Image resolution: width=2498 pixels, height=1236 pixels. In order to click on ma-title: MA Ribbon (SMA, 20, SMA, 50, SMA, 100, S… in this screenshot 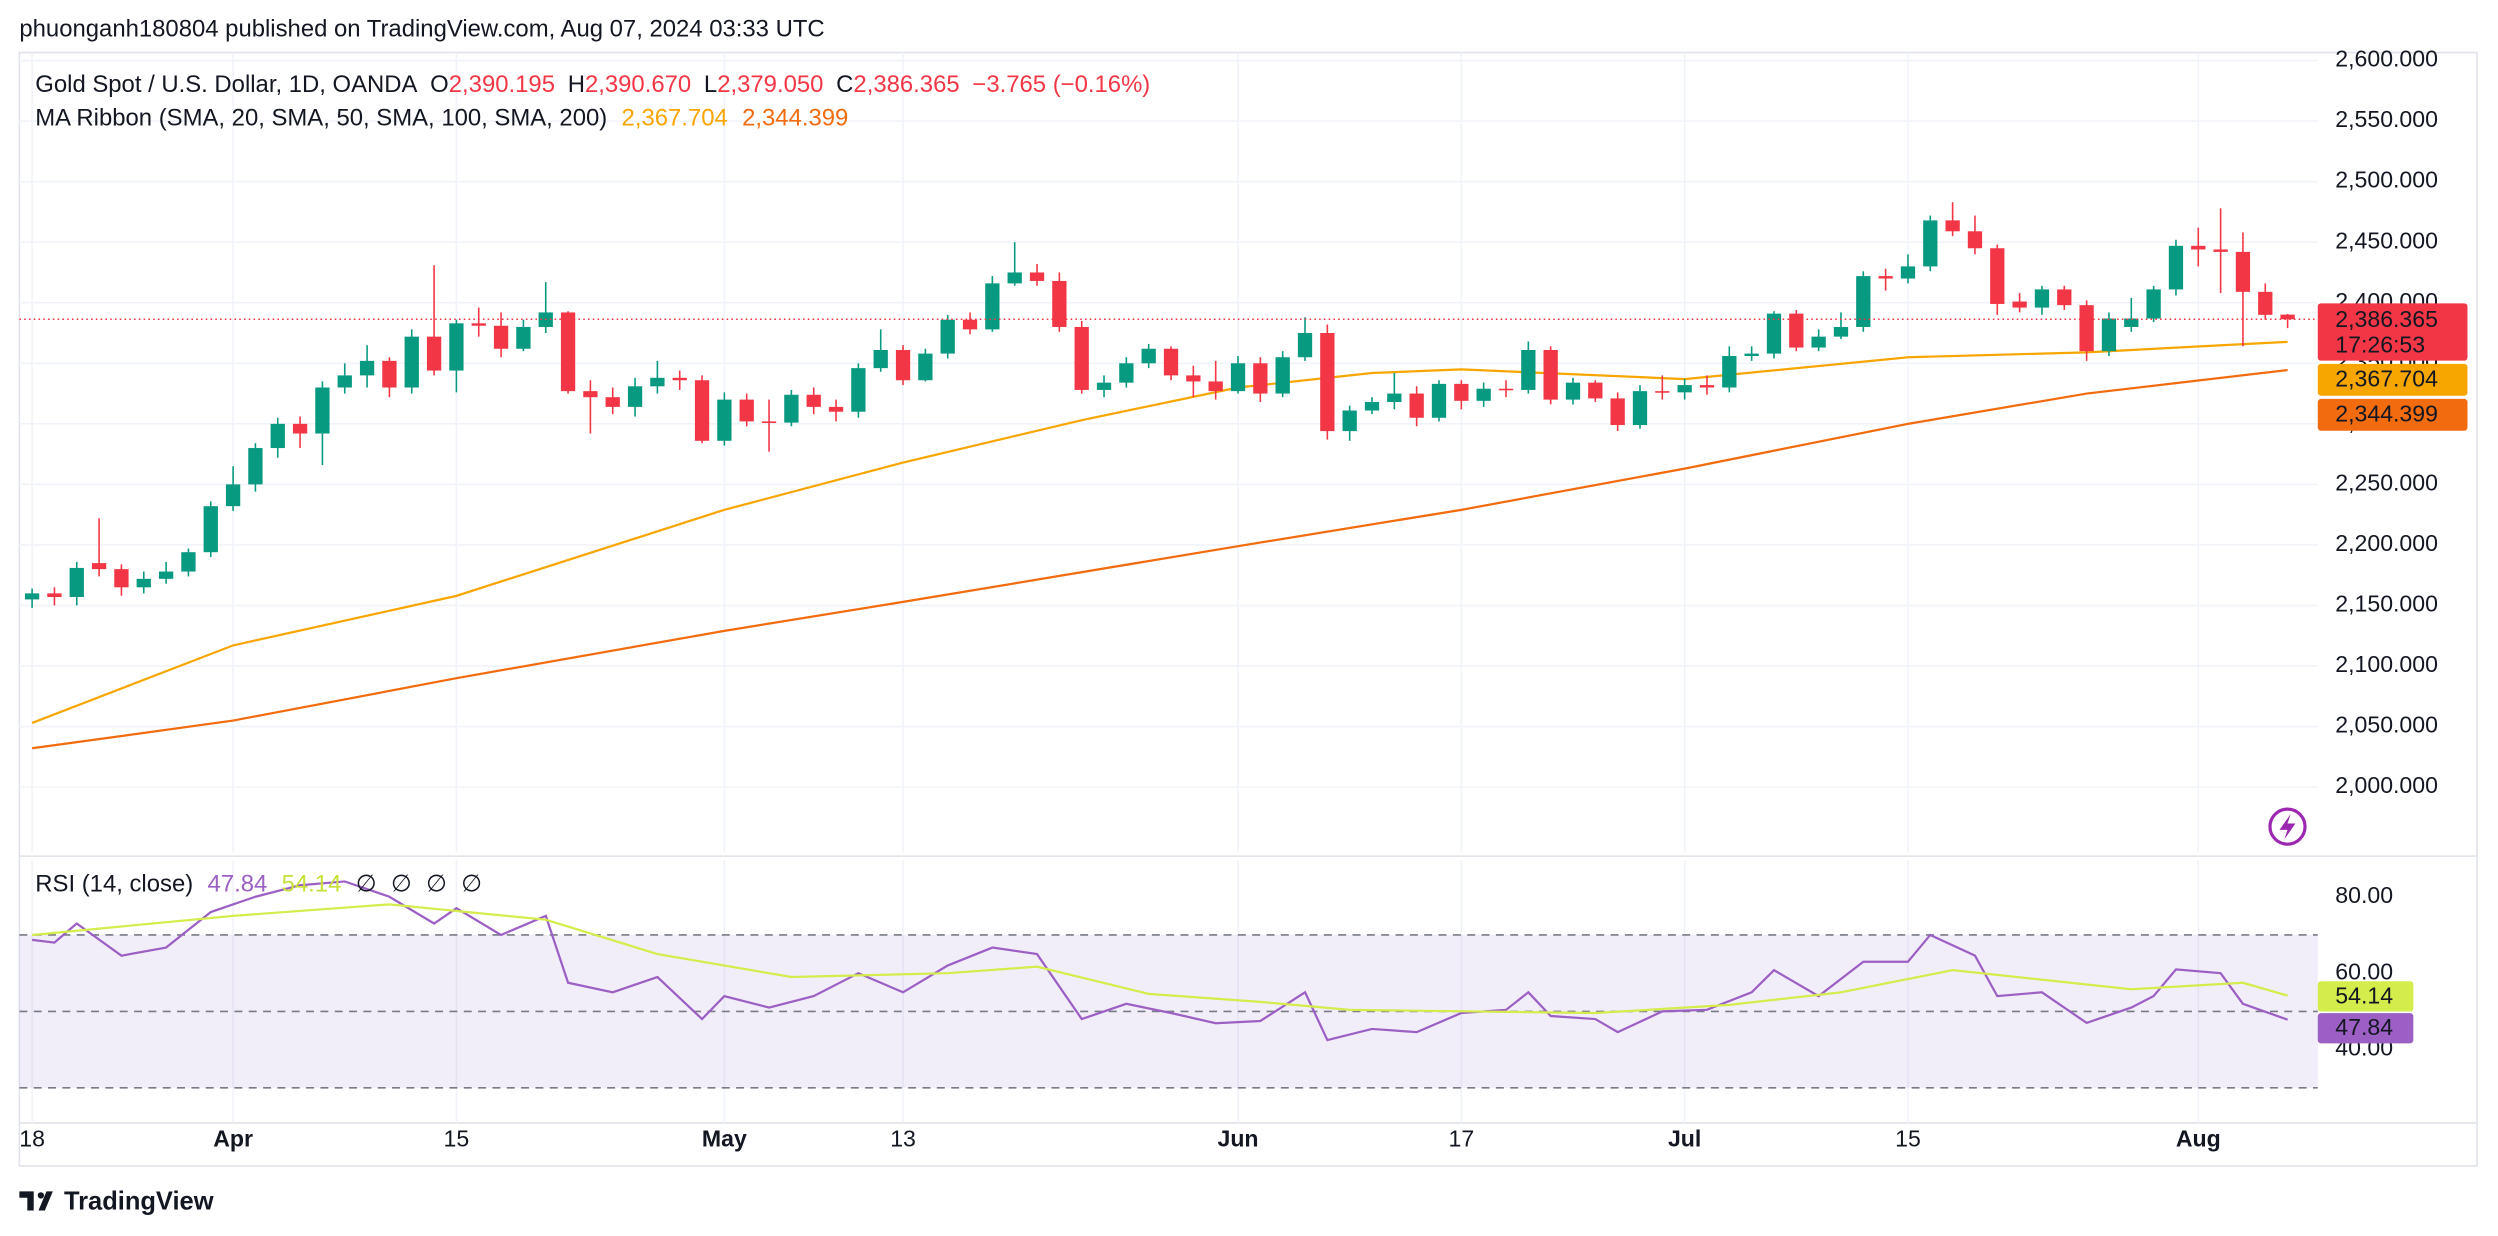, I will do `click(321, 118)`.